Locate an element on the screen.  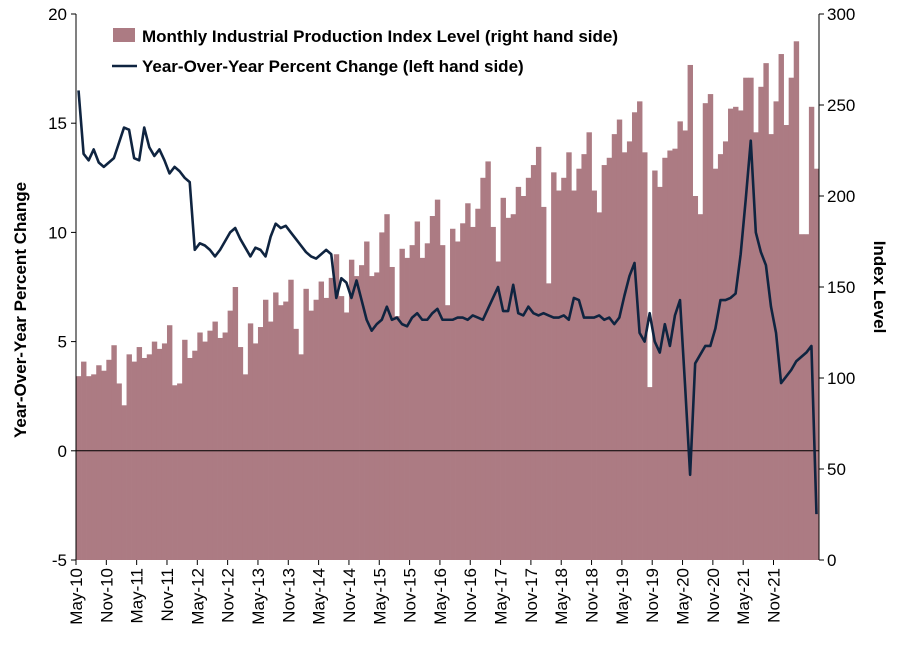
x-tick-label: Nov-10 is located at coordinates (106, 595).